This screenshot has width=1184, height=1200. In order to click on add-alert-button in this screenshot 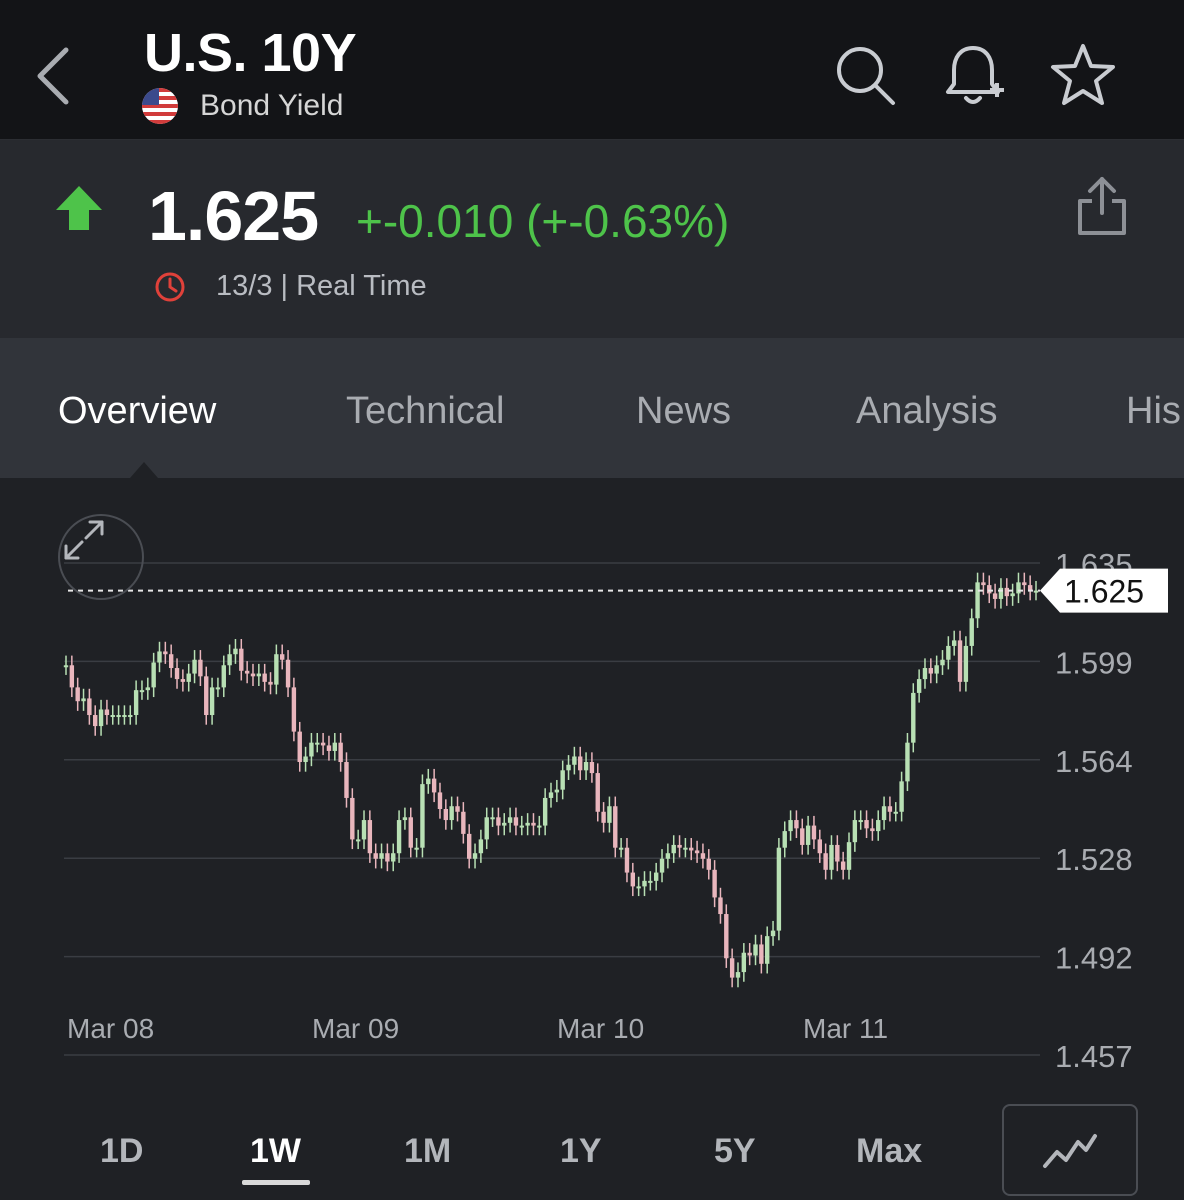, I will do `click(973, 75)`.